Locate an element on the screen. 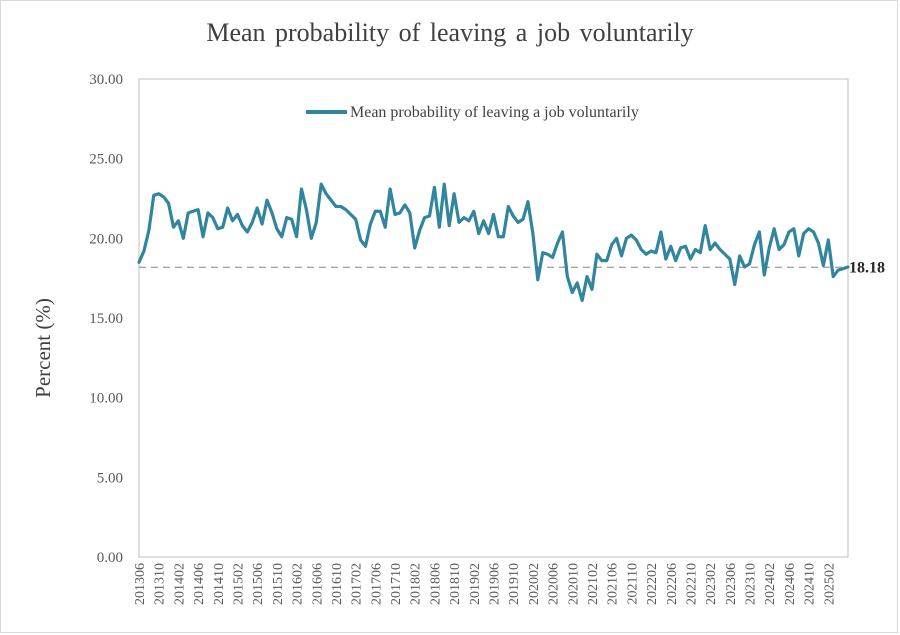 The width and height of the screenshot is (900, 635). x-tick-label: 201502 is located at coordinates (238, 584).